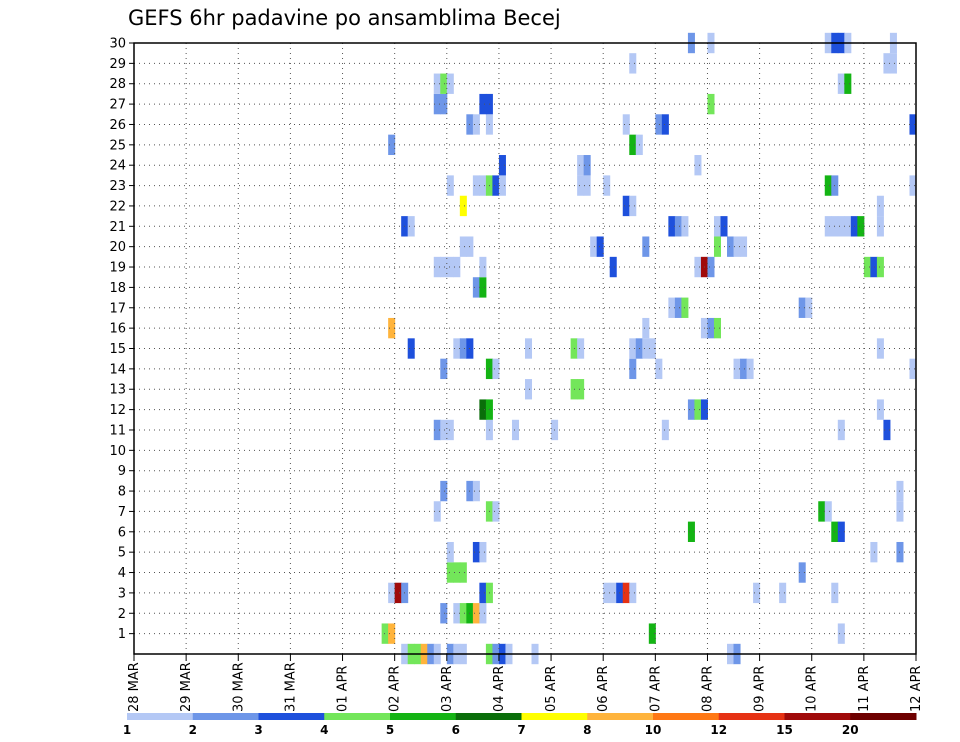 The width and height of the screenshot is (960, 742). Describe the element at coordinates (117, 84) in the screenshot. I see `y-tick-label: 28` at that location.